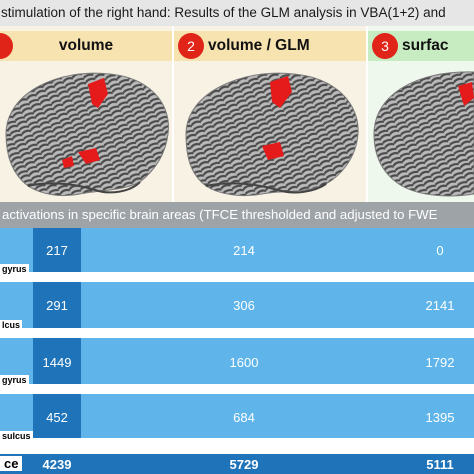 The height and width of the screenshot is (474, 474). What do you see at coordinates (244, 305) in the screenshot?
I see `value-volume-glm: 306` at bounding box center [244, 305].